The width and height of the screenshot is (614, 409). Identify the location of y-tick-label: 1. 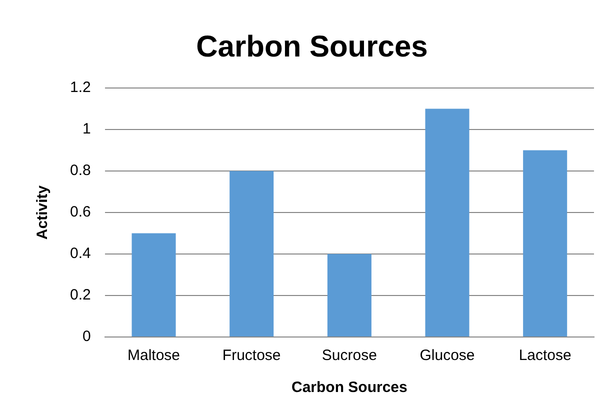
(86, 129).